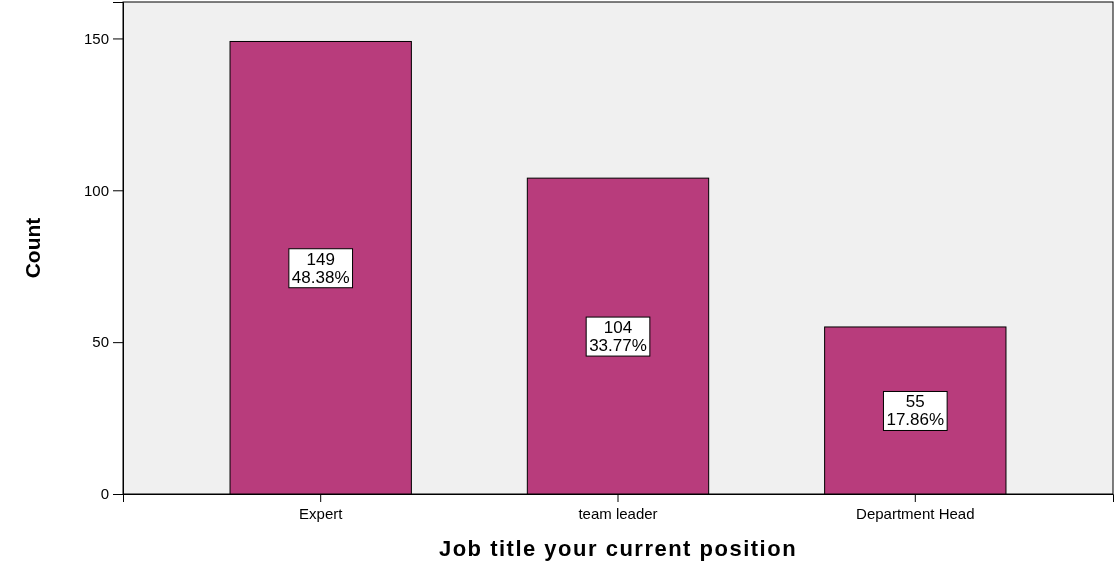 This screenshot has height=564, width=1115. I want to click on x-axis-title: Job title your current position, so click(618, 548).